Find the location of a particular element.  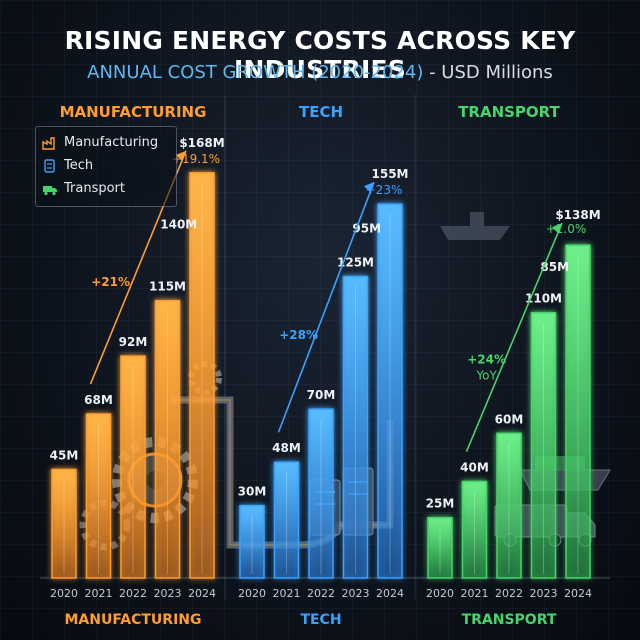

value-label-manufacturing-2020: 45M is located at coordinates (64, 455).